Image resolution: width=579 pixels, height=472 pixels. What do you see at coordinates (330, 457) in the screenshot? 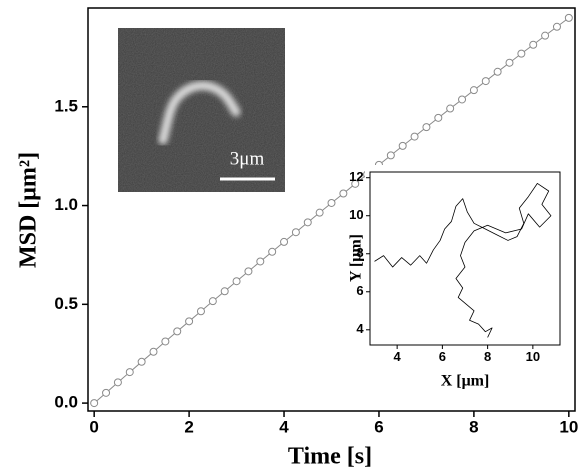
I see `x-axis-label: Time [s]` at bounding box center [330, 457].